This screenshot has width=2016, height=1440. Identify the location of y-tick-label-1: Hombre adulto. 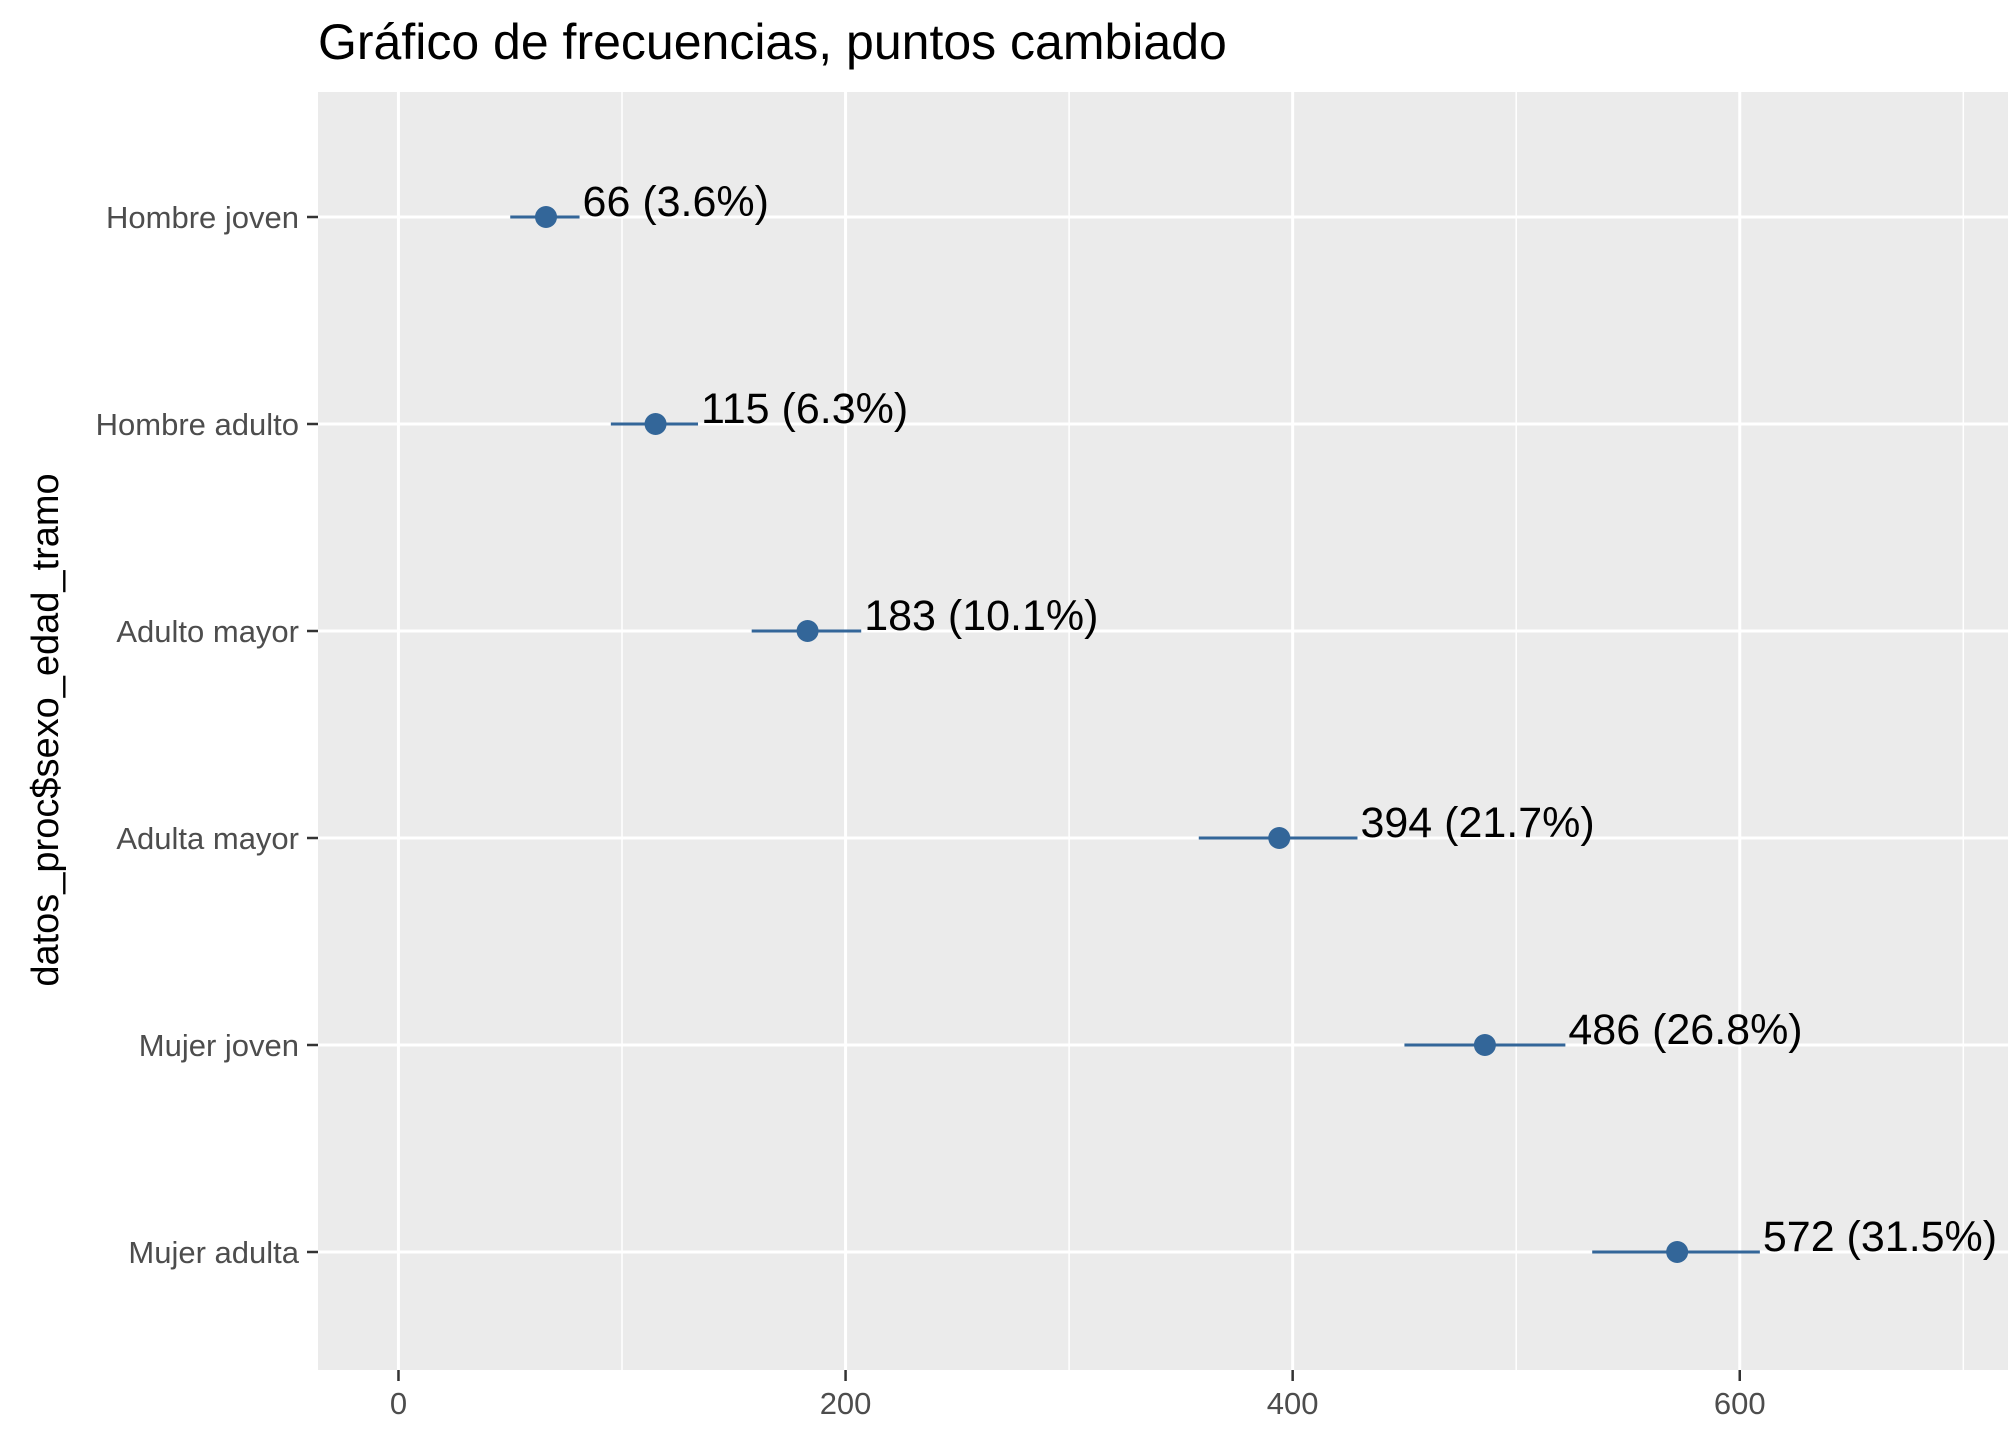
(197, 424).